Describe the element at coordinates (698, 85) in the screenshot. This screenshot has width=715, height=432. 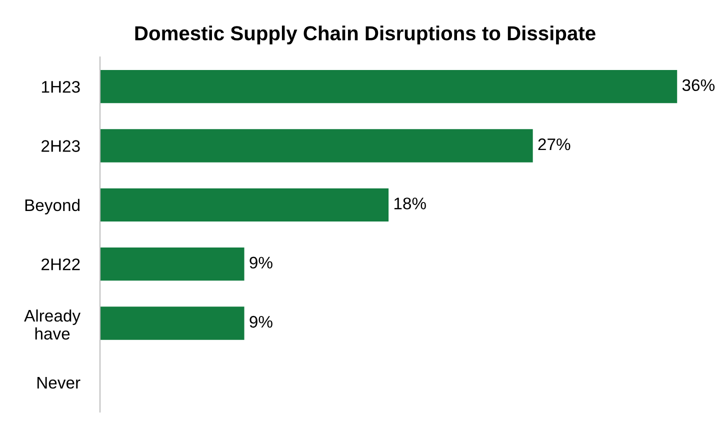
I see `data-label: 36%` at that location.